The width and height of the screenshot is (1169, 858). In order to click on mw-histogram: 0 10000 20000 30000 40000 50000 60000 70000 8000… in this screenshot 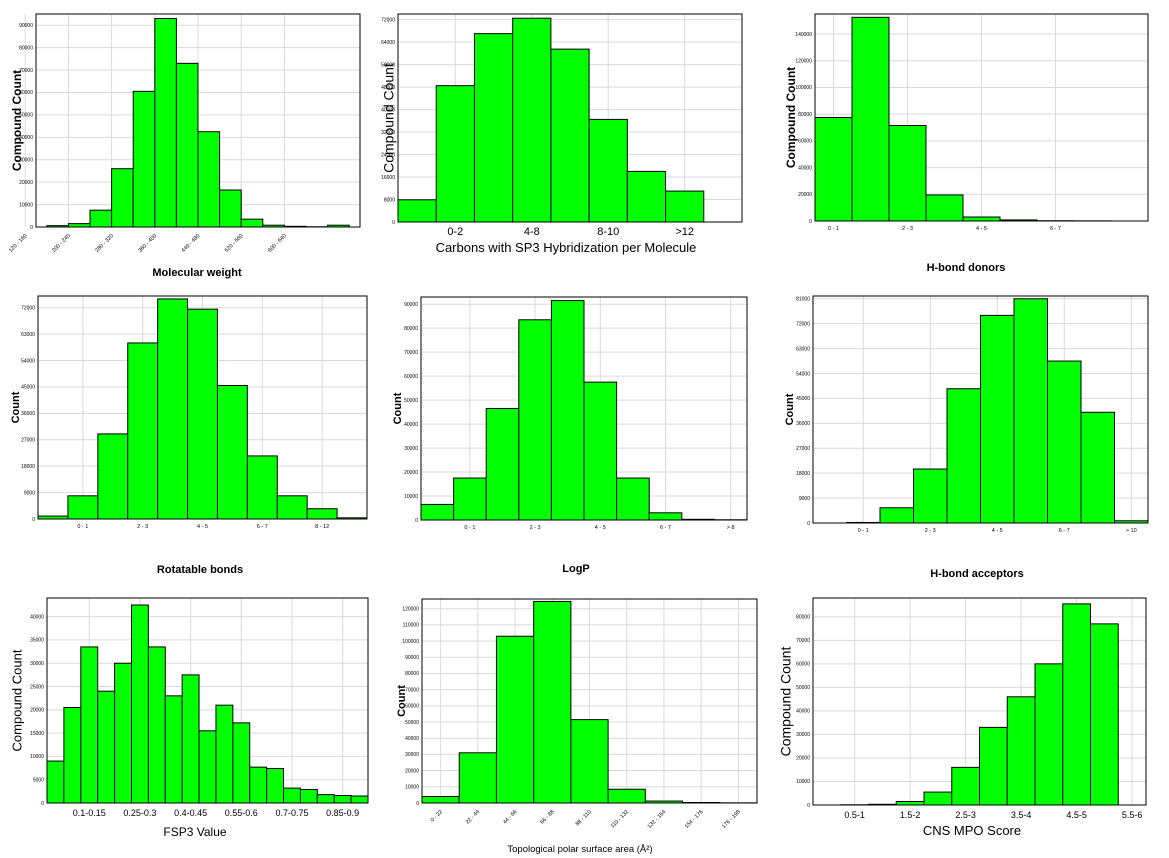, I will do `click(184, 146)`.